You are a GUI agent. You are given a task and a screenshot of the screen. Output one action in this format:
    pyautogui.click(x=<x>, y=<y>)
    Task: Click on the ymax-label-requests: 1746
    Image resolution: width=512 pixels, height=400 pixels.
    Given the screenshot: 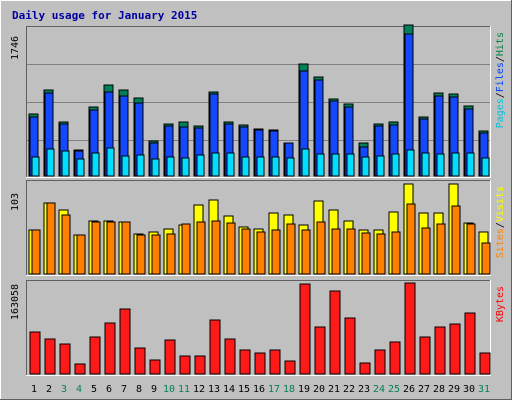 What is the action you would take?
    pyautogui.click(x=15, y=48)
    